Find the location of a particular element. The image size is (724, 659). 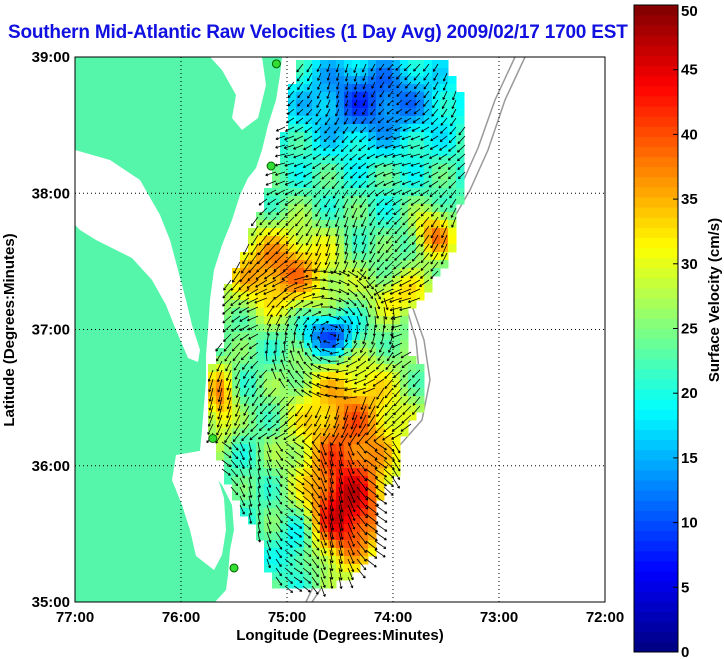

y-tick-labels: 35:00 36:00 37:00 38:00 39:00 is located at coordinates (51, 330).